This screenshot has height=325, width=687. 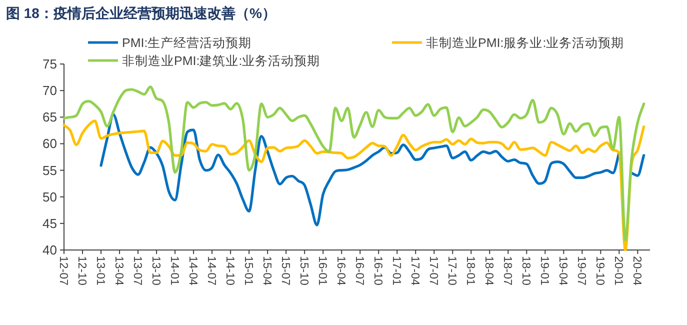 I want to click on y-tick-label: 65, so click(x=49, y=117).